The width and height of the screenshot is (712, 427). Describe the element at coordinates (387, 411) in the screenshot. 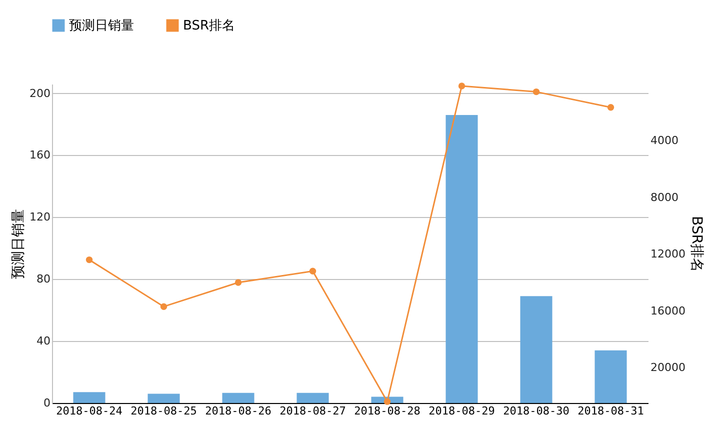

I see `x-tick-label: 2018-08-28` at that location.